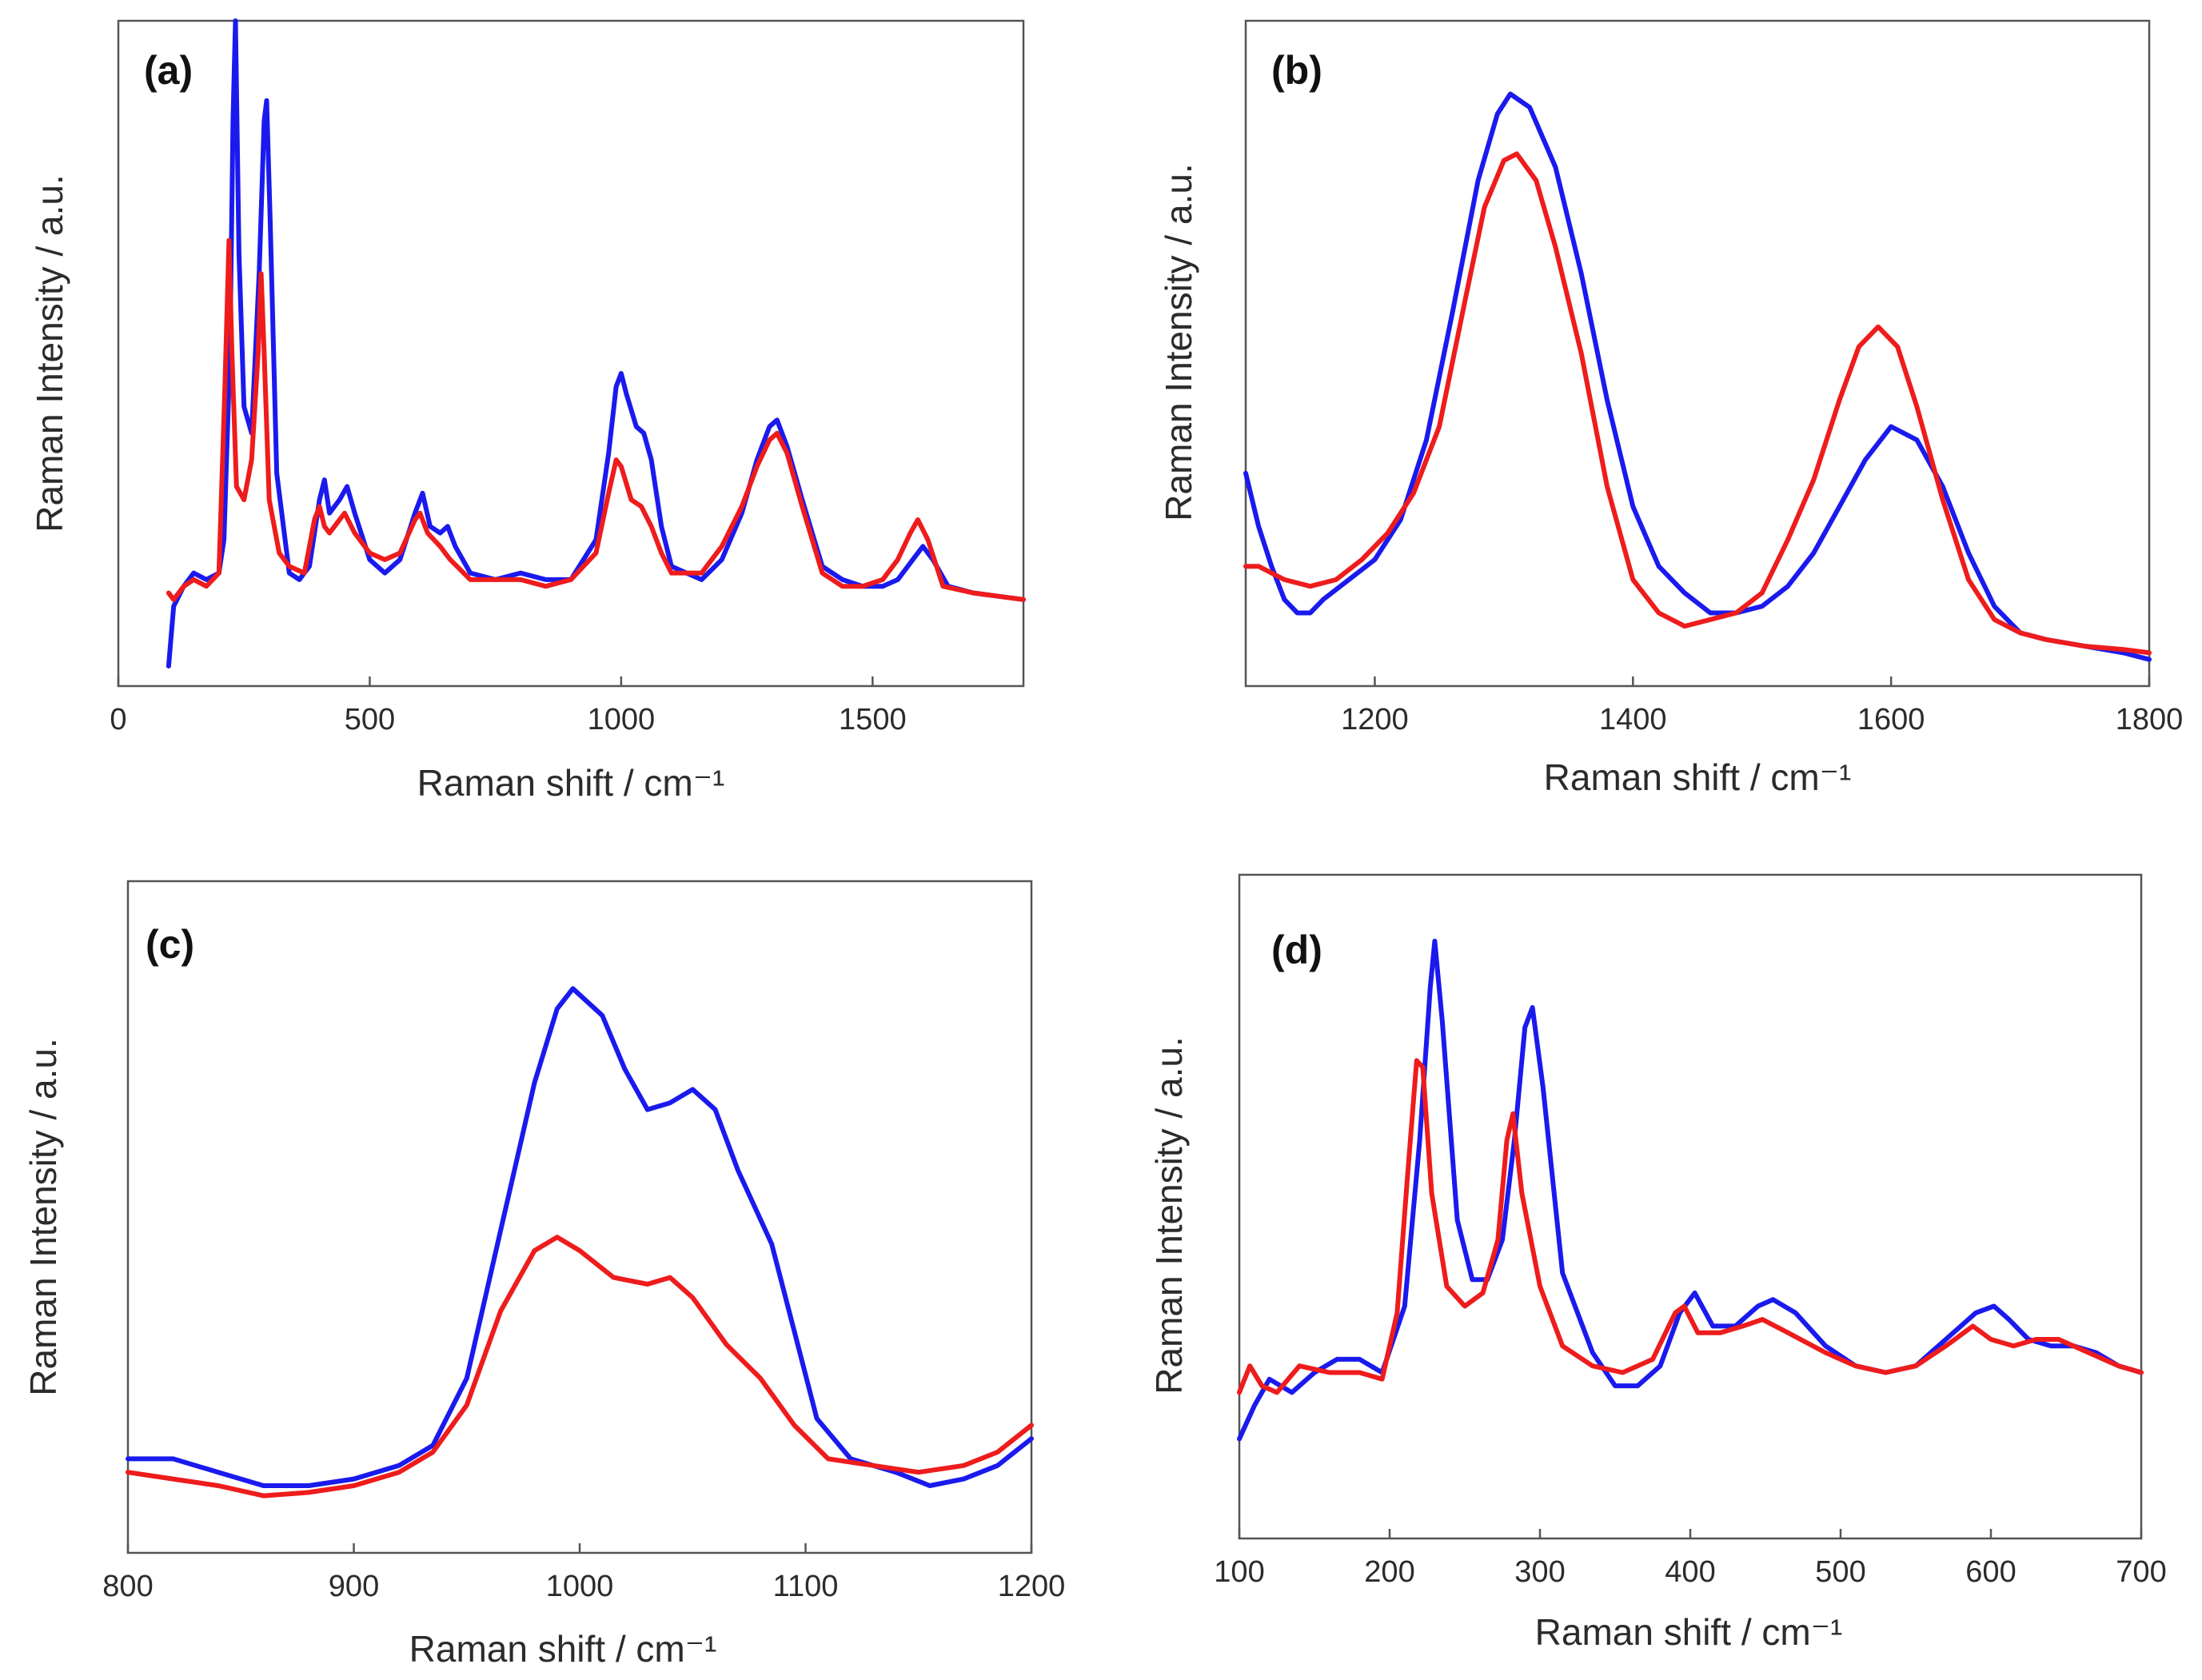 Image resolution: width=2202 pixels, height=1680 pixels. I want to click on y-axis-label-a: Raman Intensity / a.u., so click(49, 353).